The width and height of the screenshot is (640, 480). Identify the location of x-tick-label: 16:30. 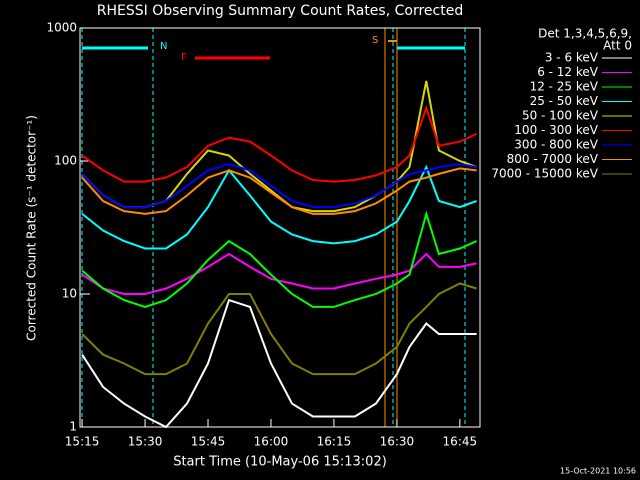
(397, 442).